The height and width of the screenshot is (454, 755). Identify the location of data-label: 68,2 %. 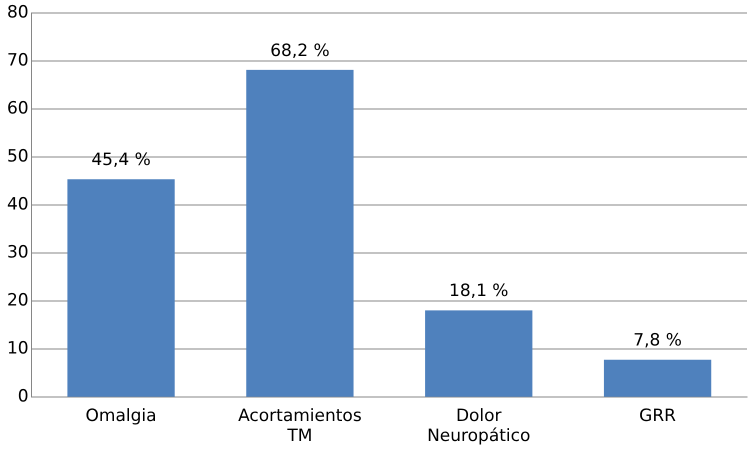
(300, 50).